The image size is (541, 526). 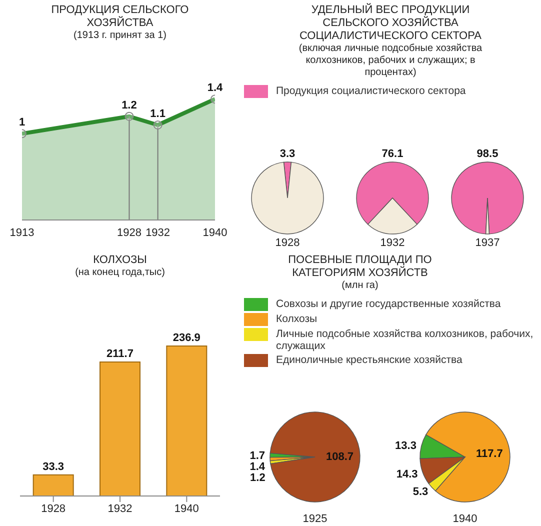 What do you see at coordinates (360, 286) in the screenshot?
I see `chart-subtitle: (млн га)` at bounding box center [360, 286].